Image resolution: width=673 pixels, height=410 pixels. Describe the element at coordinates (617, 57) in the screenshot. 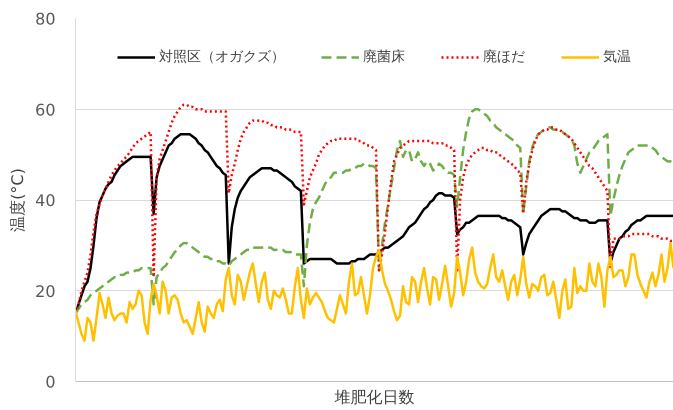

I see `legend-label: 気温` at that location.